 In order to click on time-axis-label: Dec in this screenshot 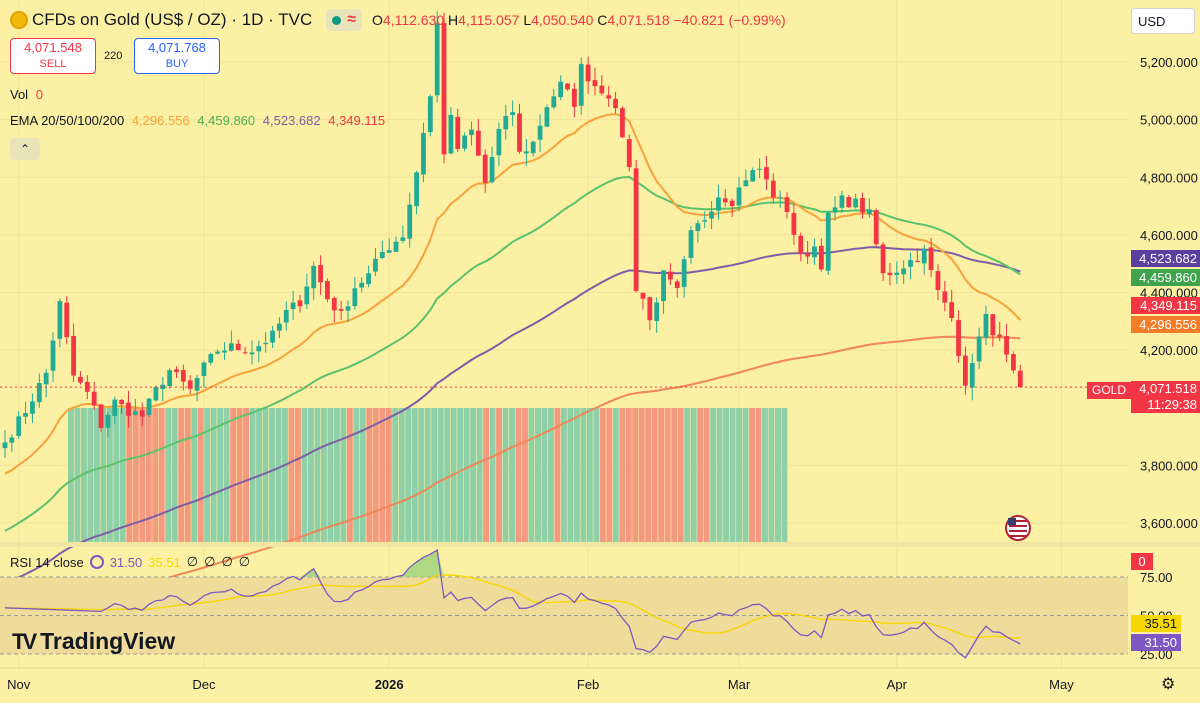, I will do `click(204, 684)`.